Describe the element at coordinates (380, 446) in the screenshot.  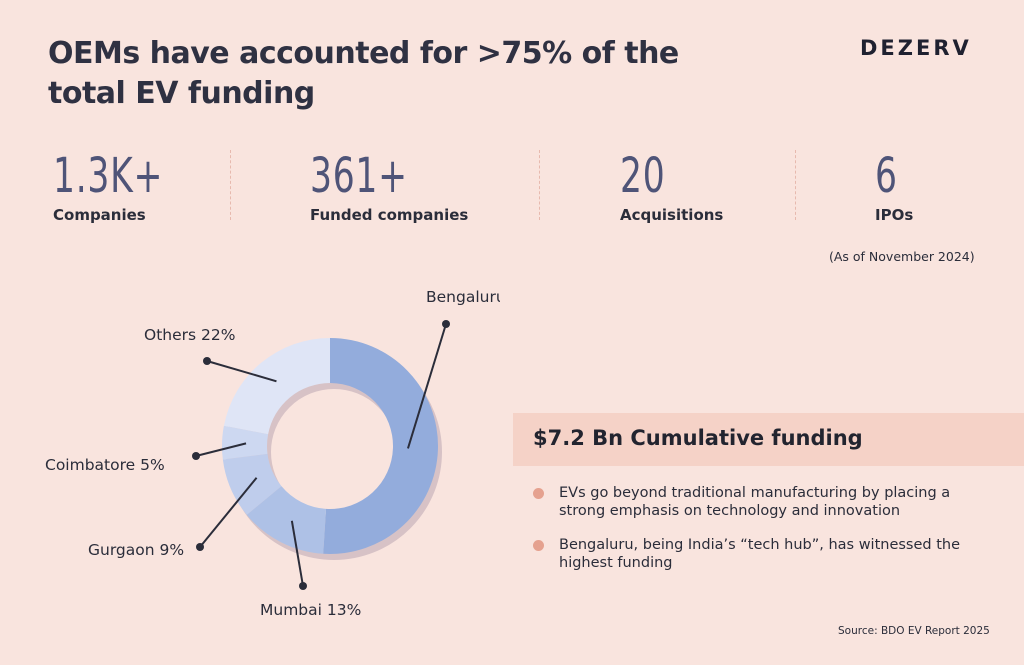
I see `donut-slice-bengaluru` at that location.